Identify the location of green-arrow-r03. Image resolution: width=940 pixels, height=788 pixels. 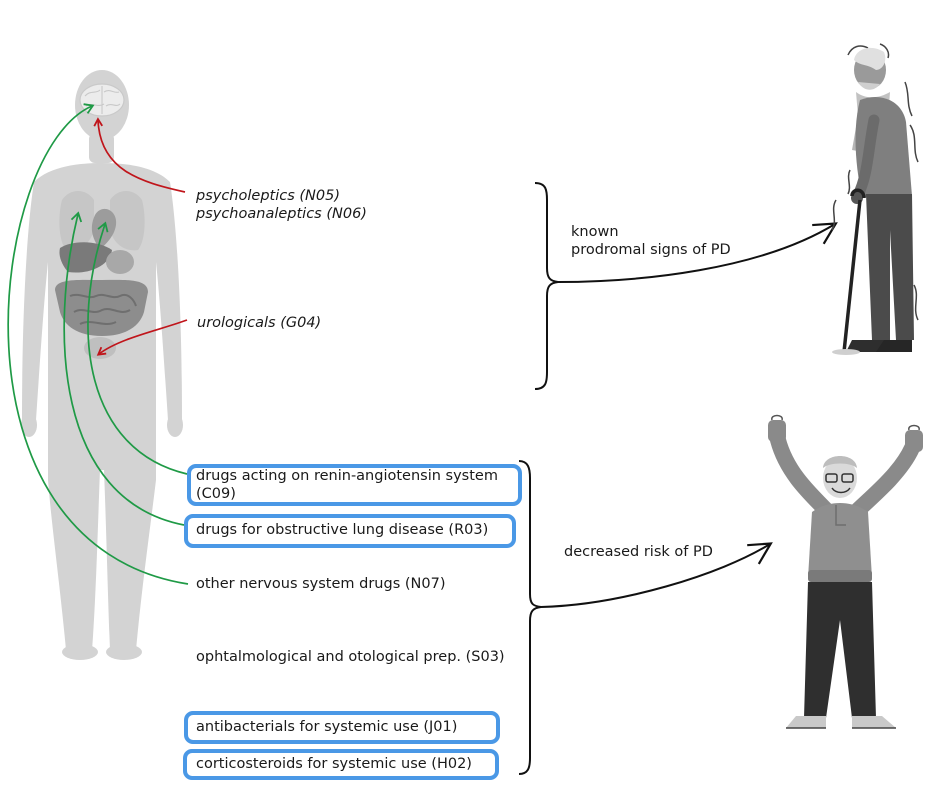
(124, 368).